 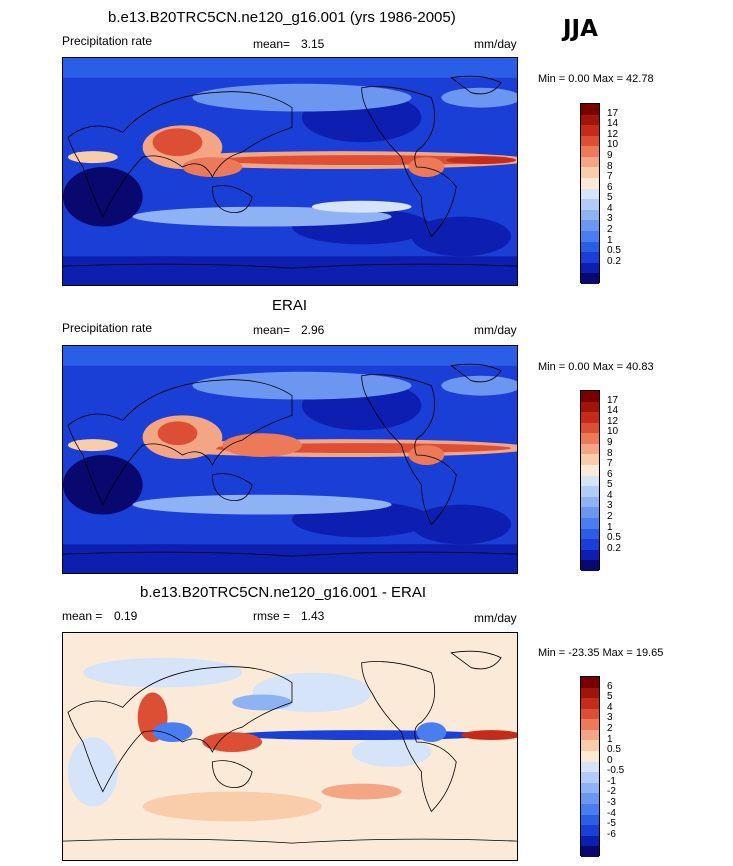 What do you see at coordinates (611, 824) in the screenshot?
I see `colorbar-tick-label: -5` at bounding box center [611, 824].